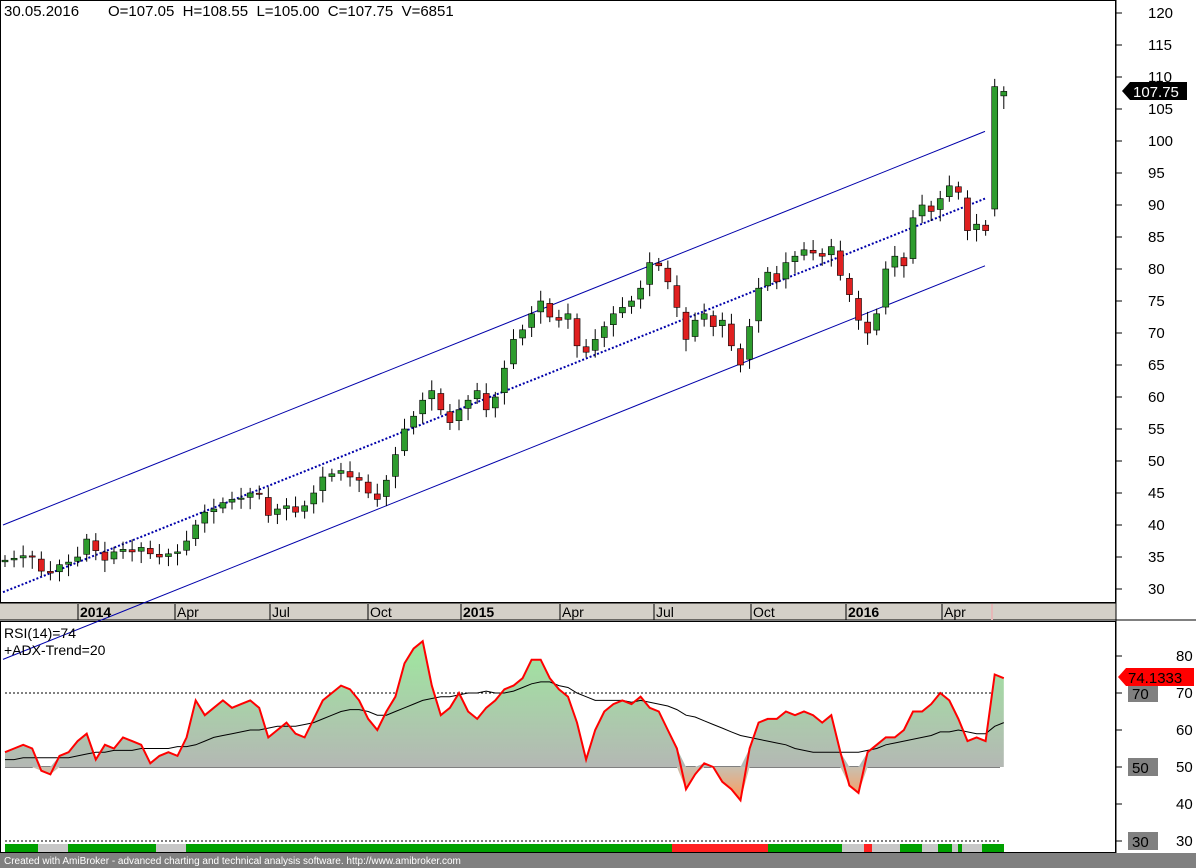  Describe the element at coordinates (1156, 301) in the screenshot. I see `price-tick-label: 75` at that location.